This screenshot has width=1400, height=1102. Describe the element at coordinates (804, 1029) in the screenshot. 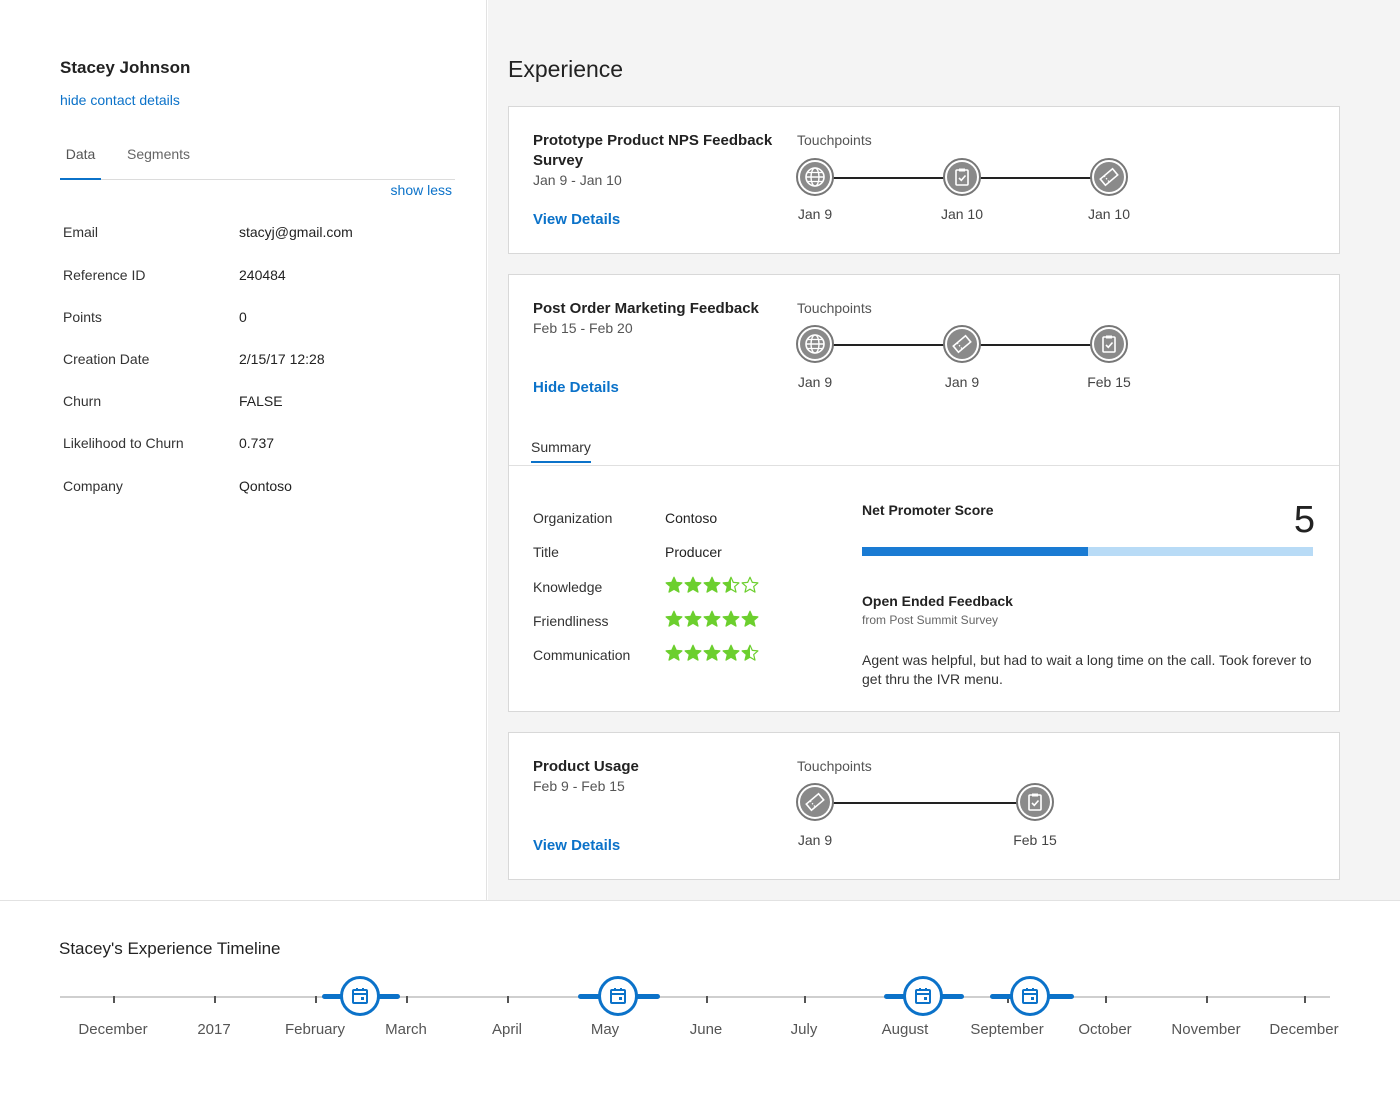

I see `timeline-label: July` at that location.